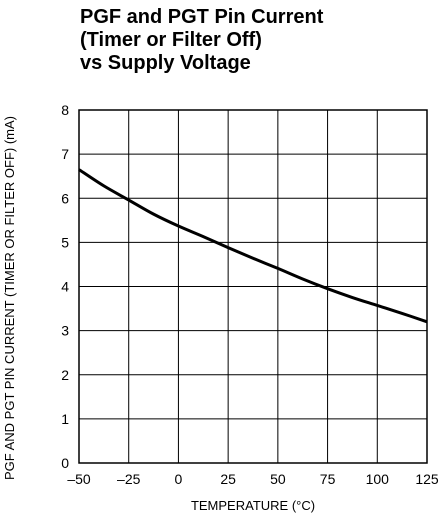  I want to click on y-tick-label: 3, so click(65, 331).